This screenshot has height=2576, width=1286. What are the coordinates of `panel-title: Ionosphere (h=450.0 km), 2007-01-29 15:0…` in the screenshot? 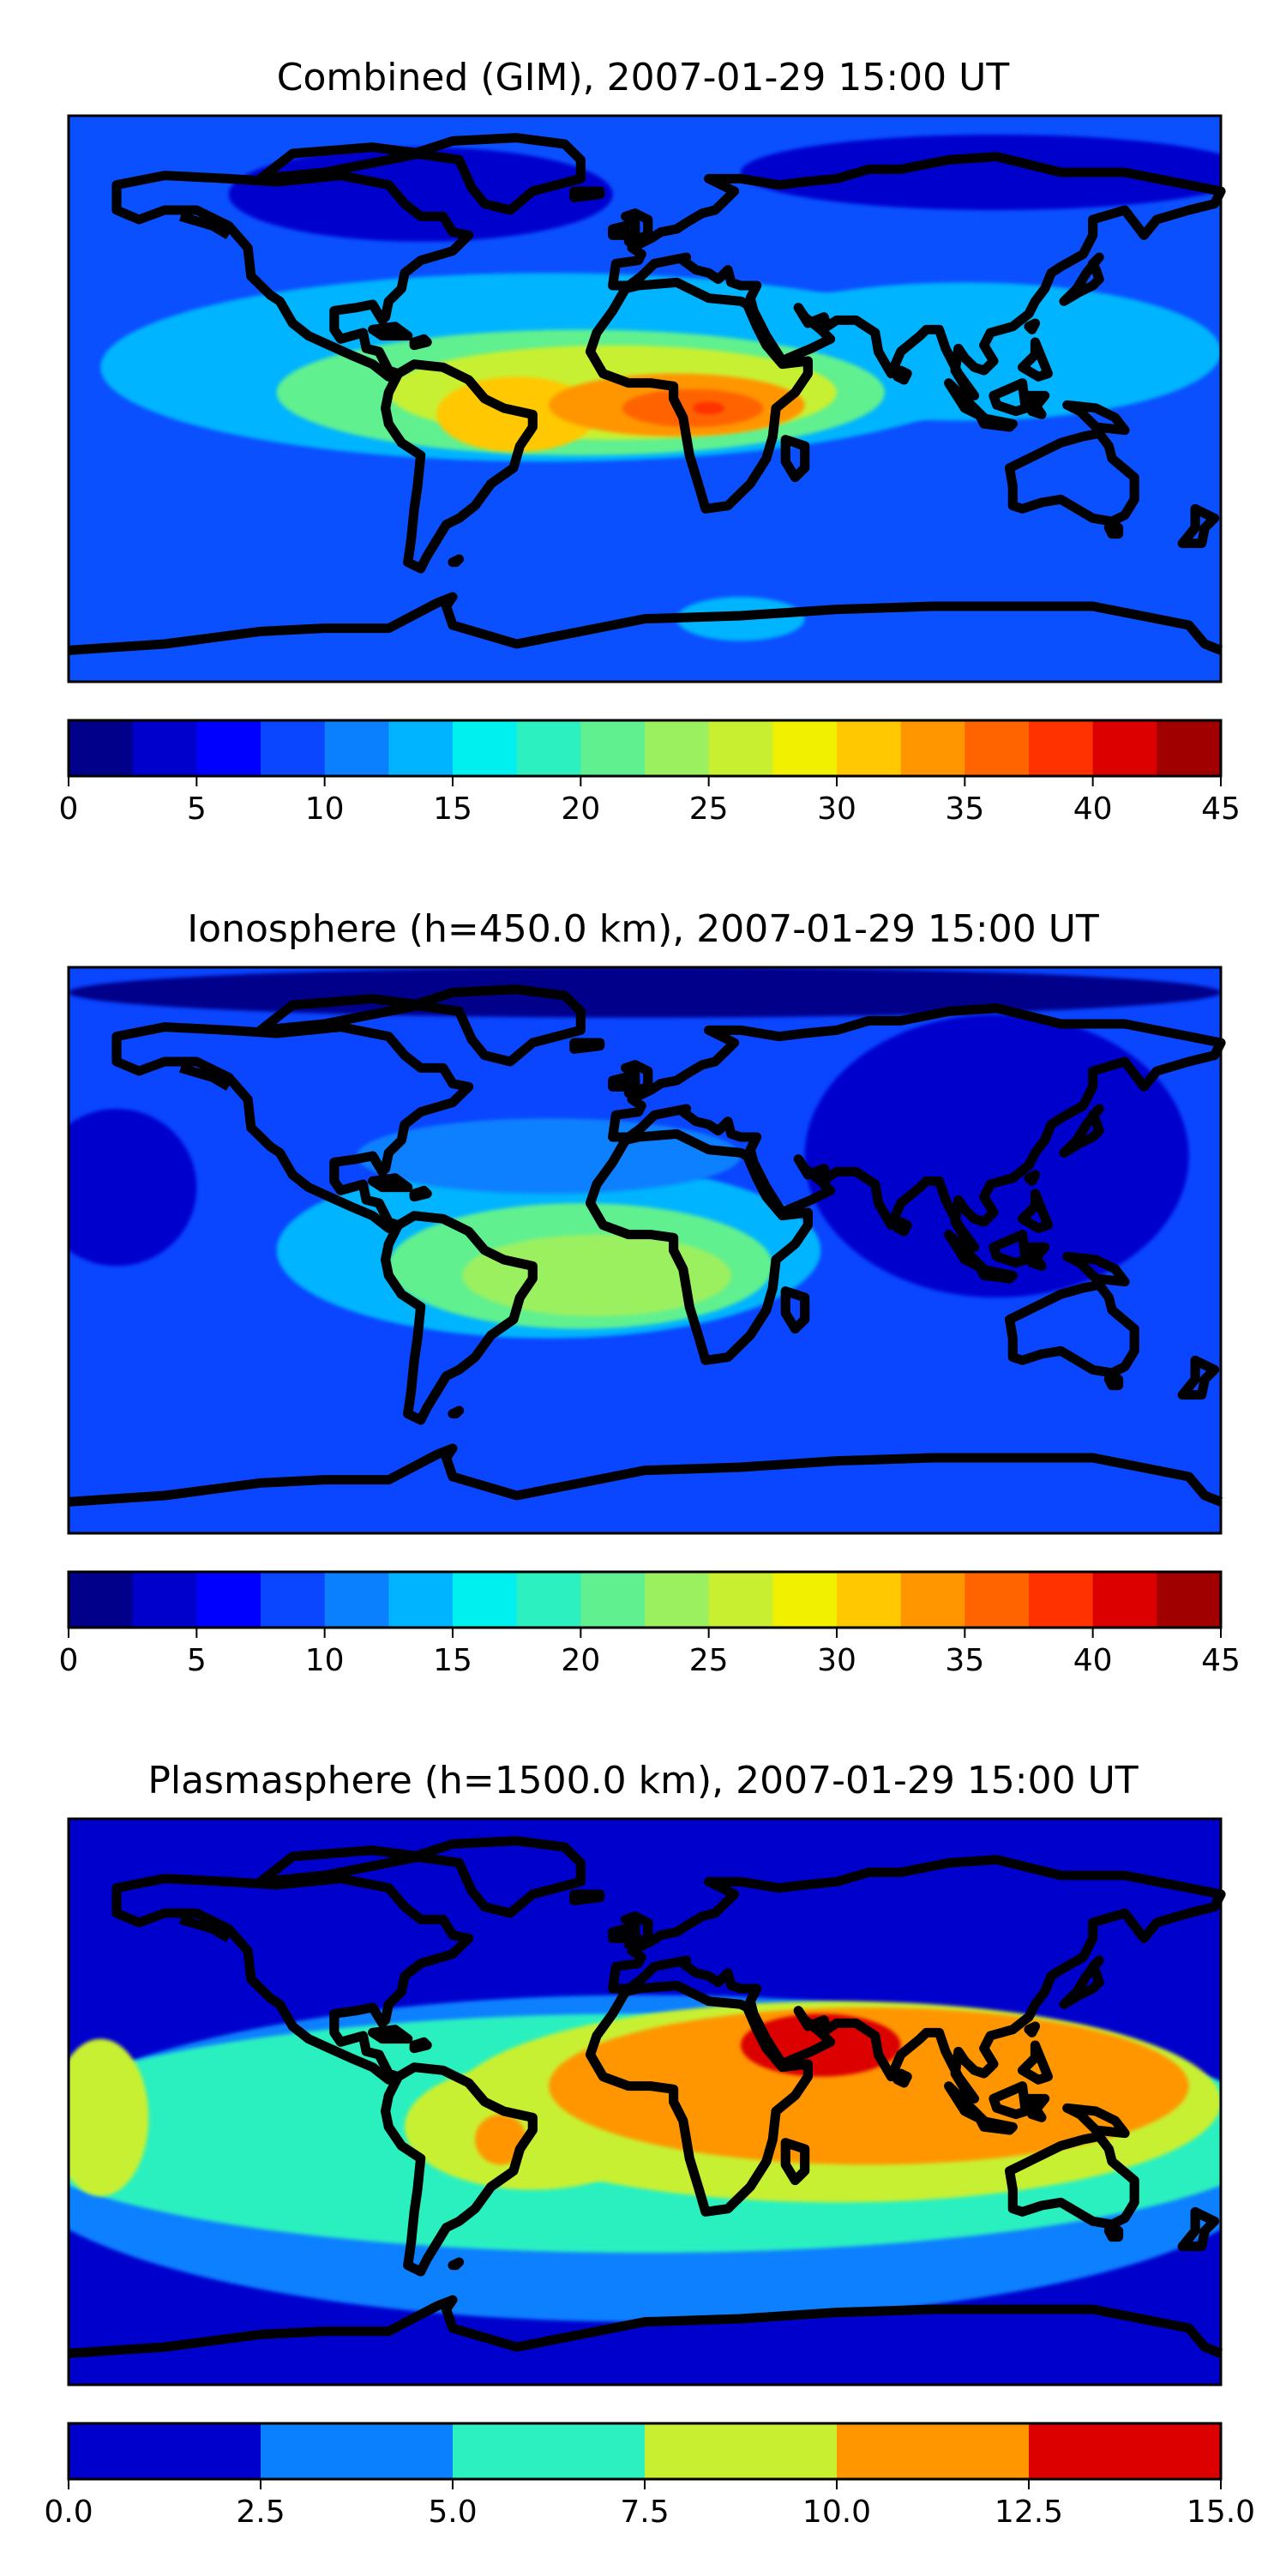 It's located at (643, 929).